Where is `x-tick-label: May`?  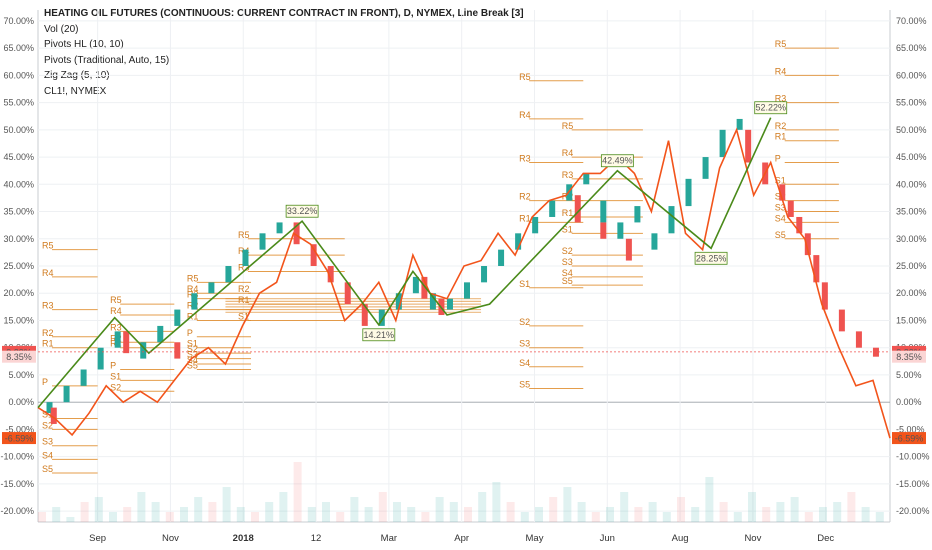
x-tick-label: May is located at coordinates (535, 538).